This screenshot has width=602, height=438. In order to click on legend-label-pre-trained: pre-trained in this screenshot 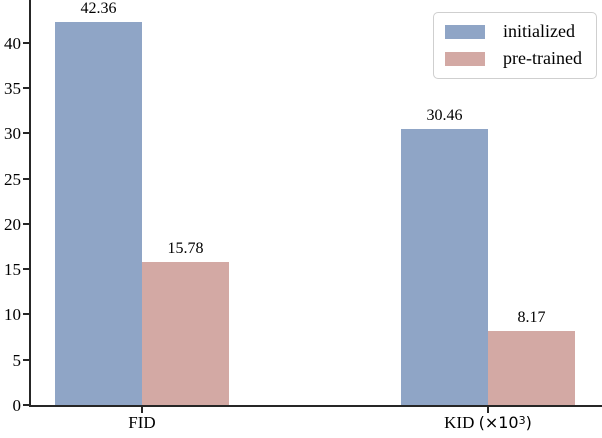, I will do `click(542, 57)`.